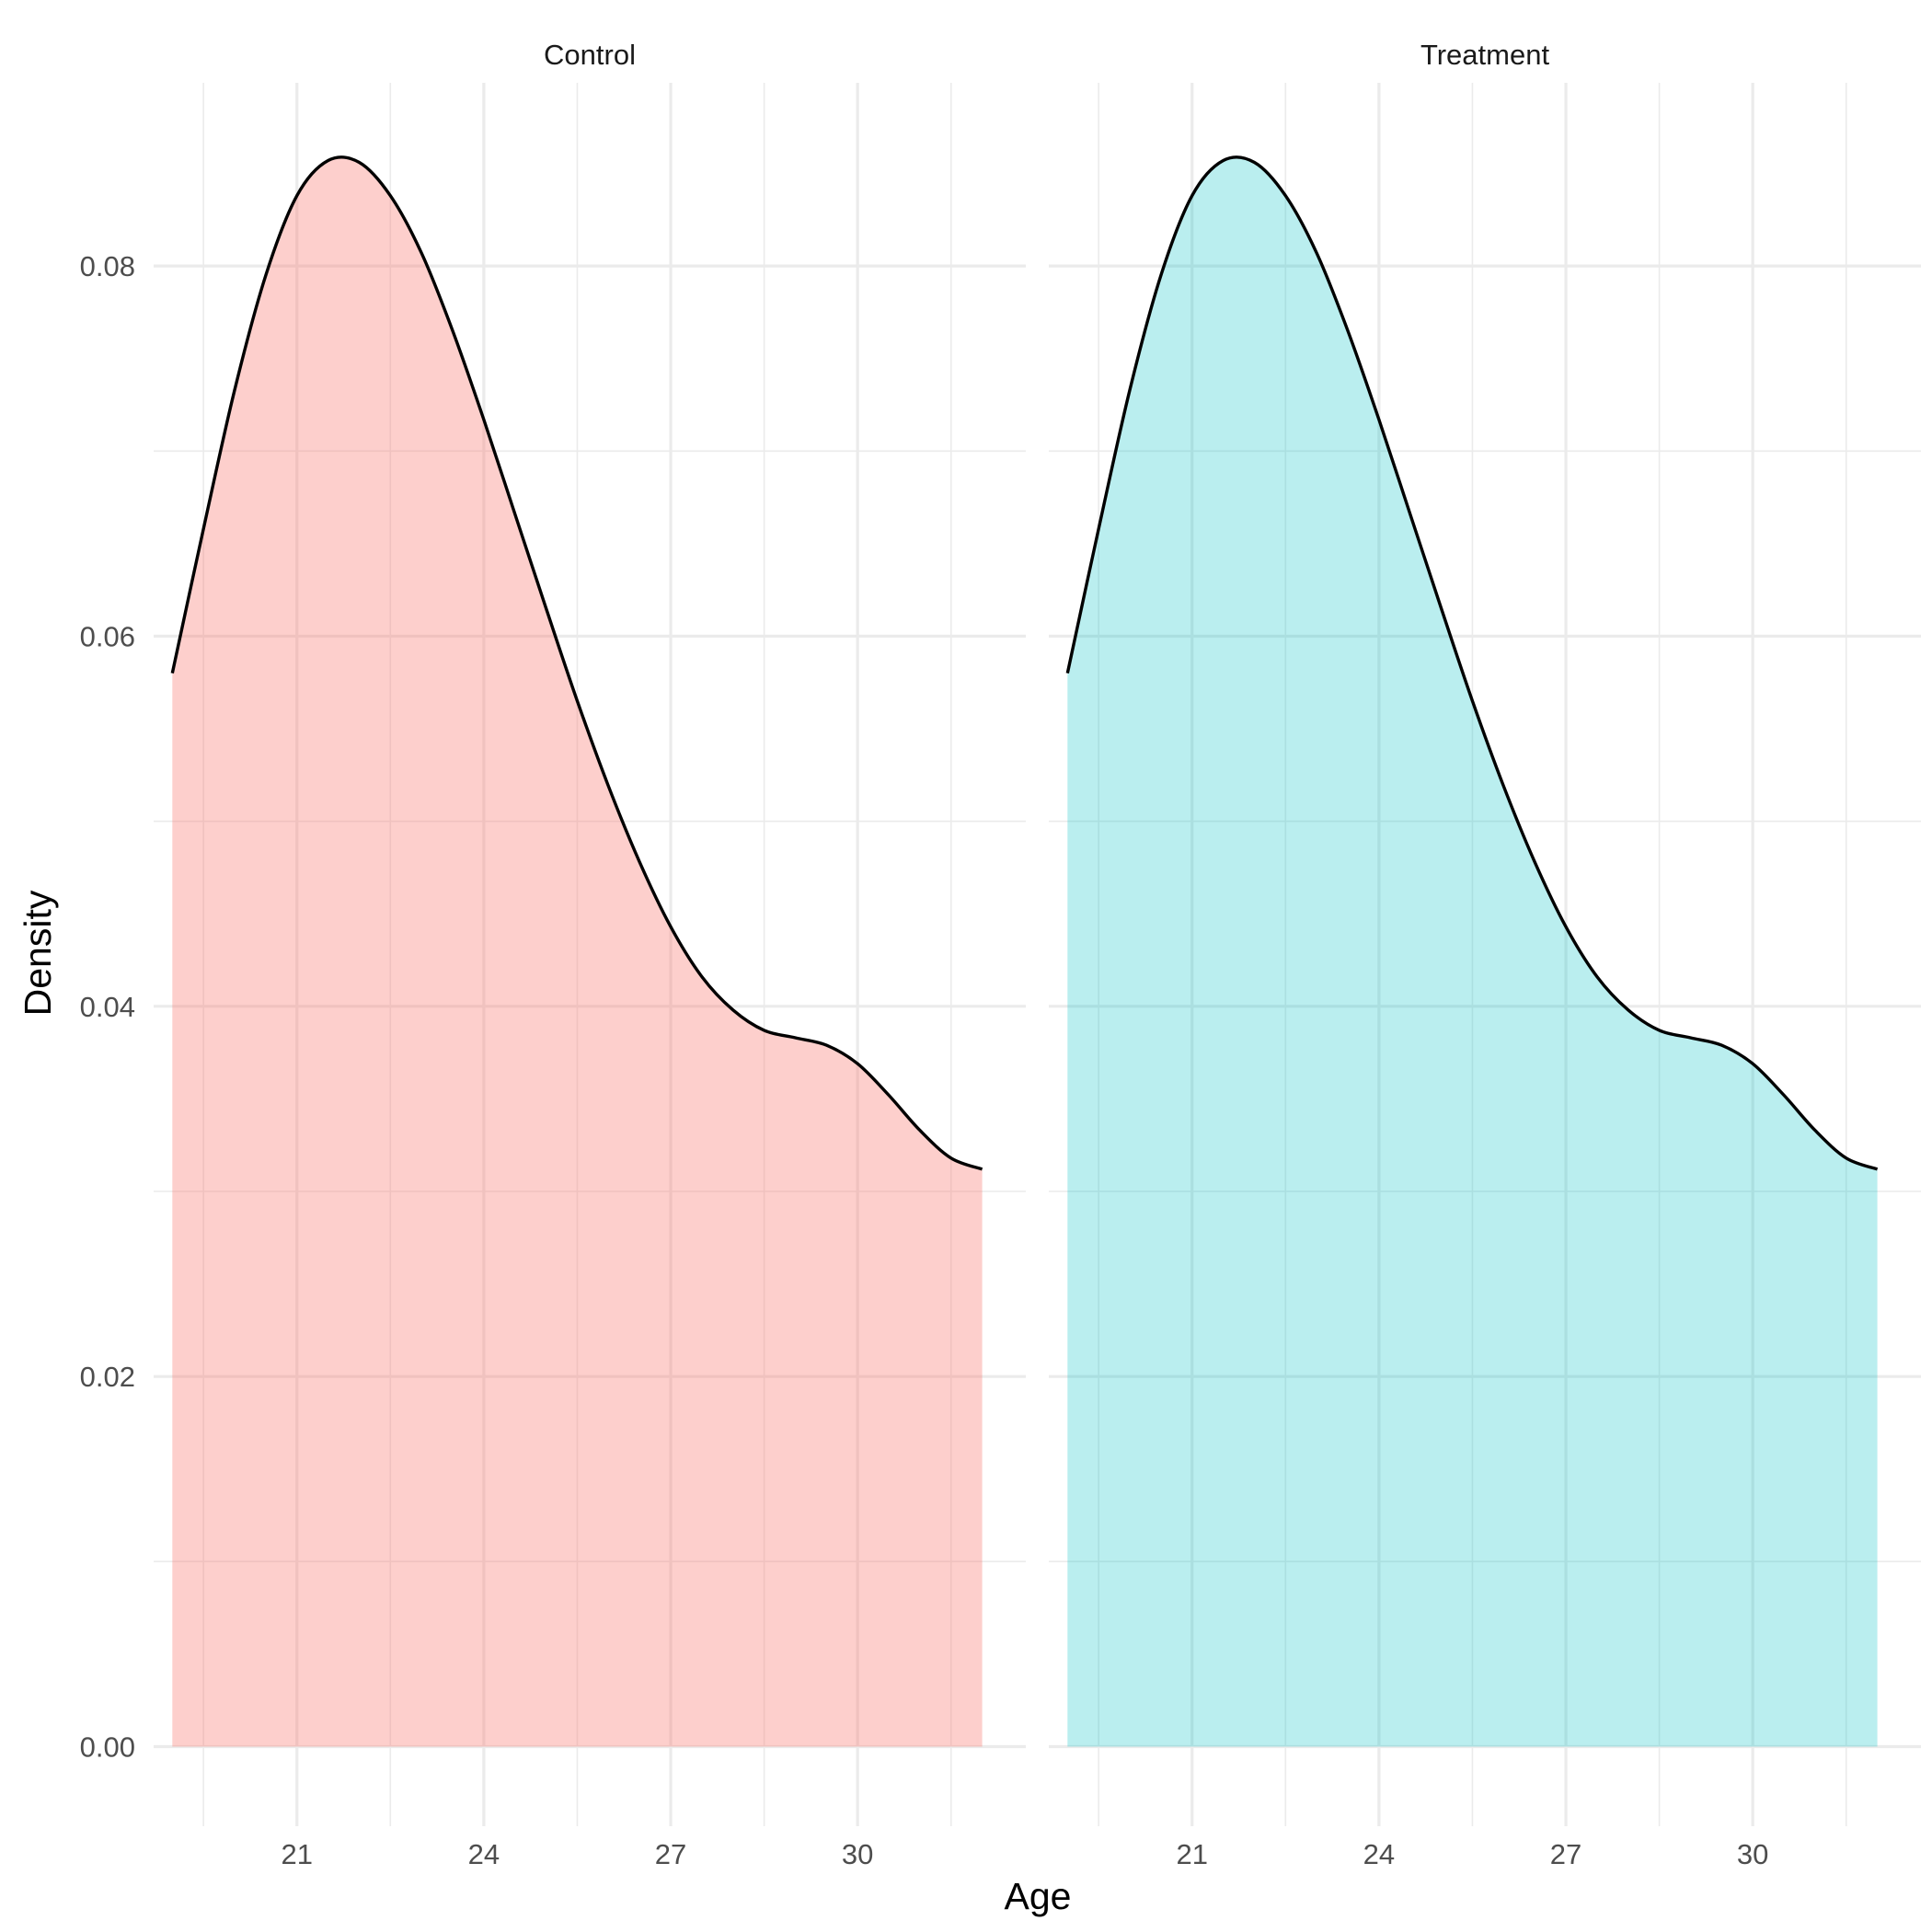  Describe the element at coordinates (38, 953) in the screenshot. I see `y-axis-title: Density` at that location.